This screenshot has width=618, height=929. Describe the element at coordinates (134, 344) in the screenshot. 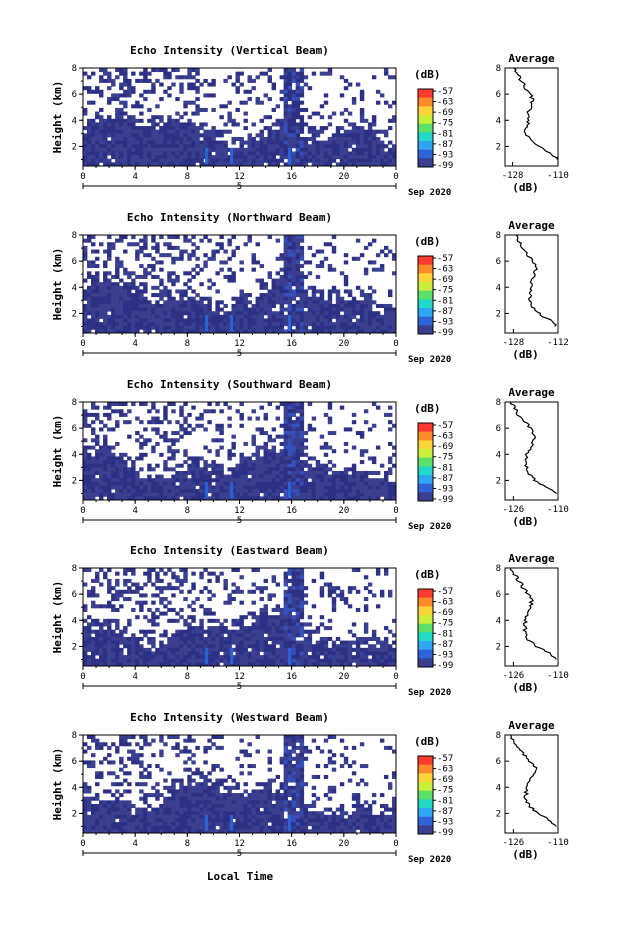

I see `x-tick-label: 4` at that location.